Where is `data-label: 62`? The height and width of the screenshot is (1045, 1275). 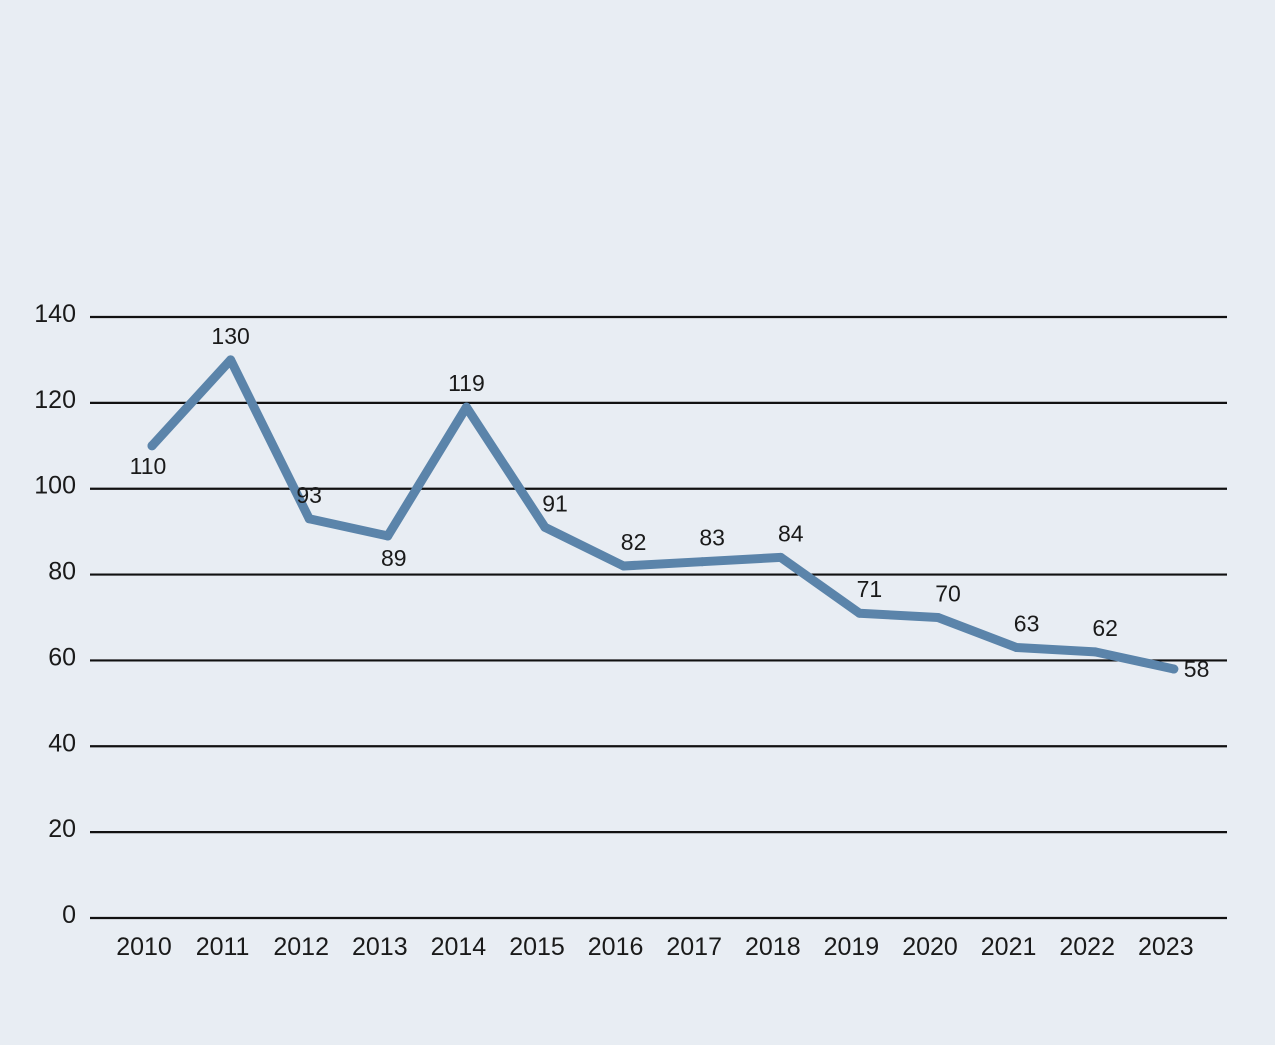 data-label: 62 is located at coordinates (1105, 628).